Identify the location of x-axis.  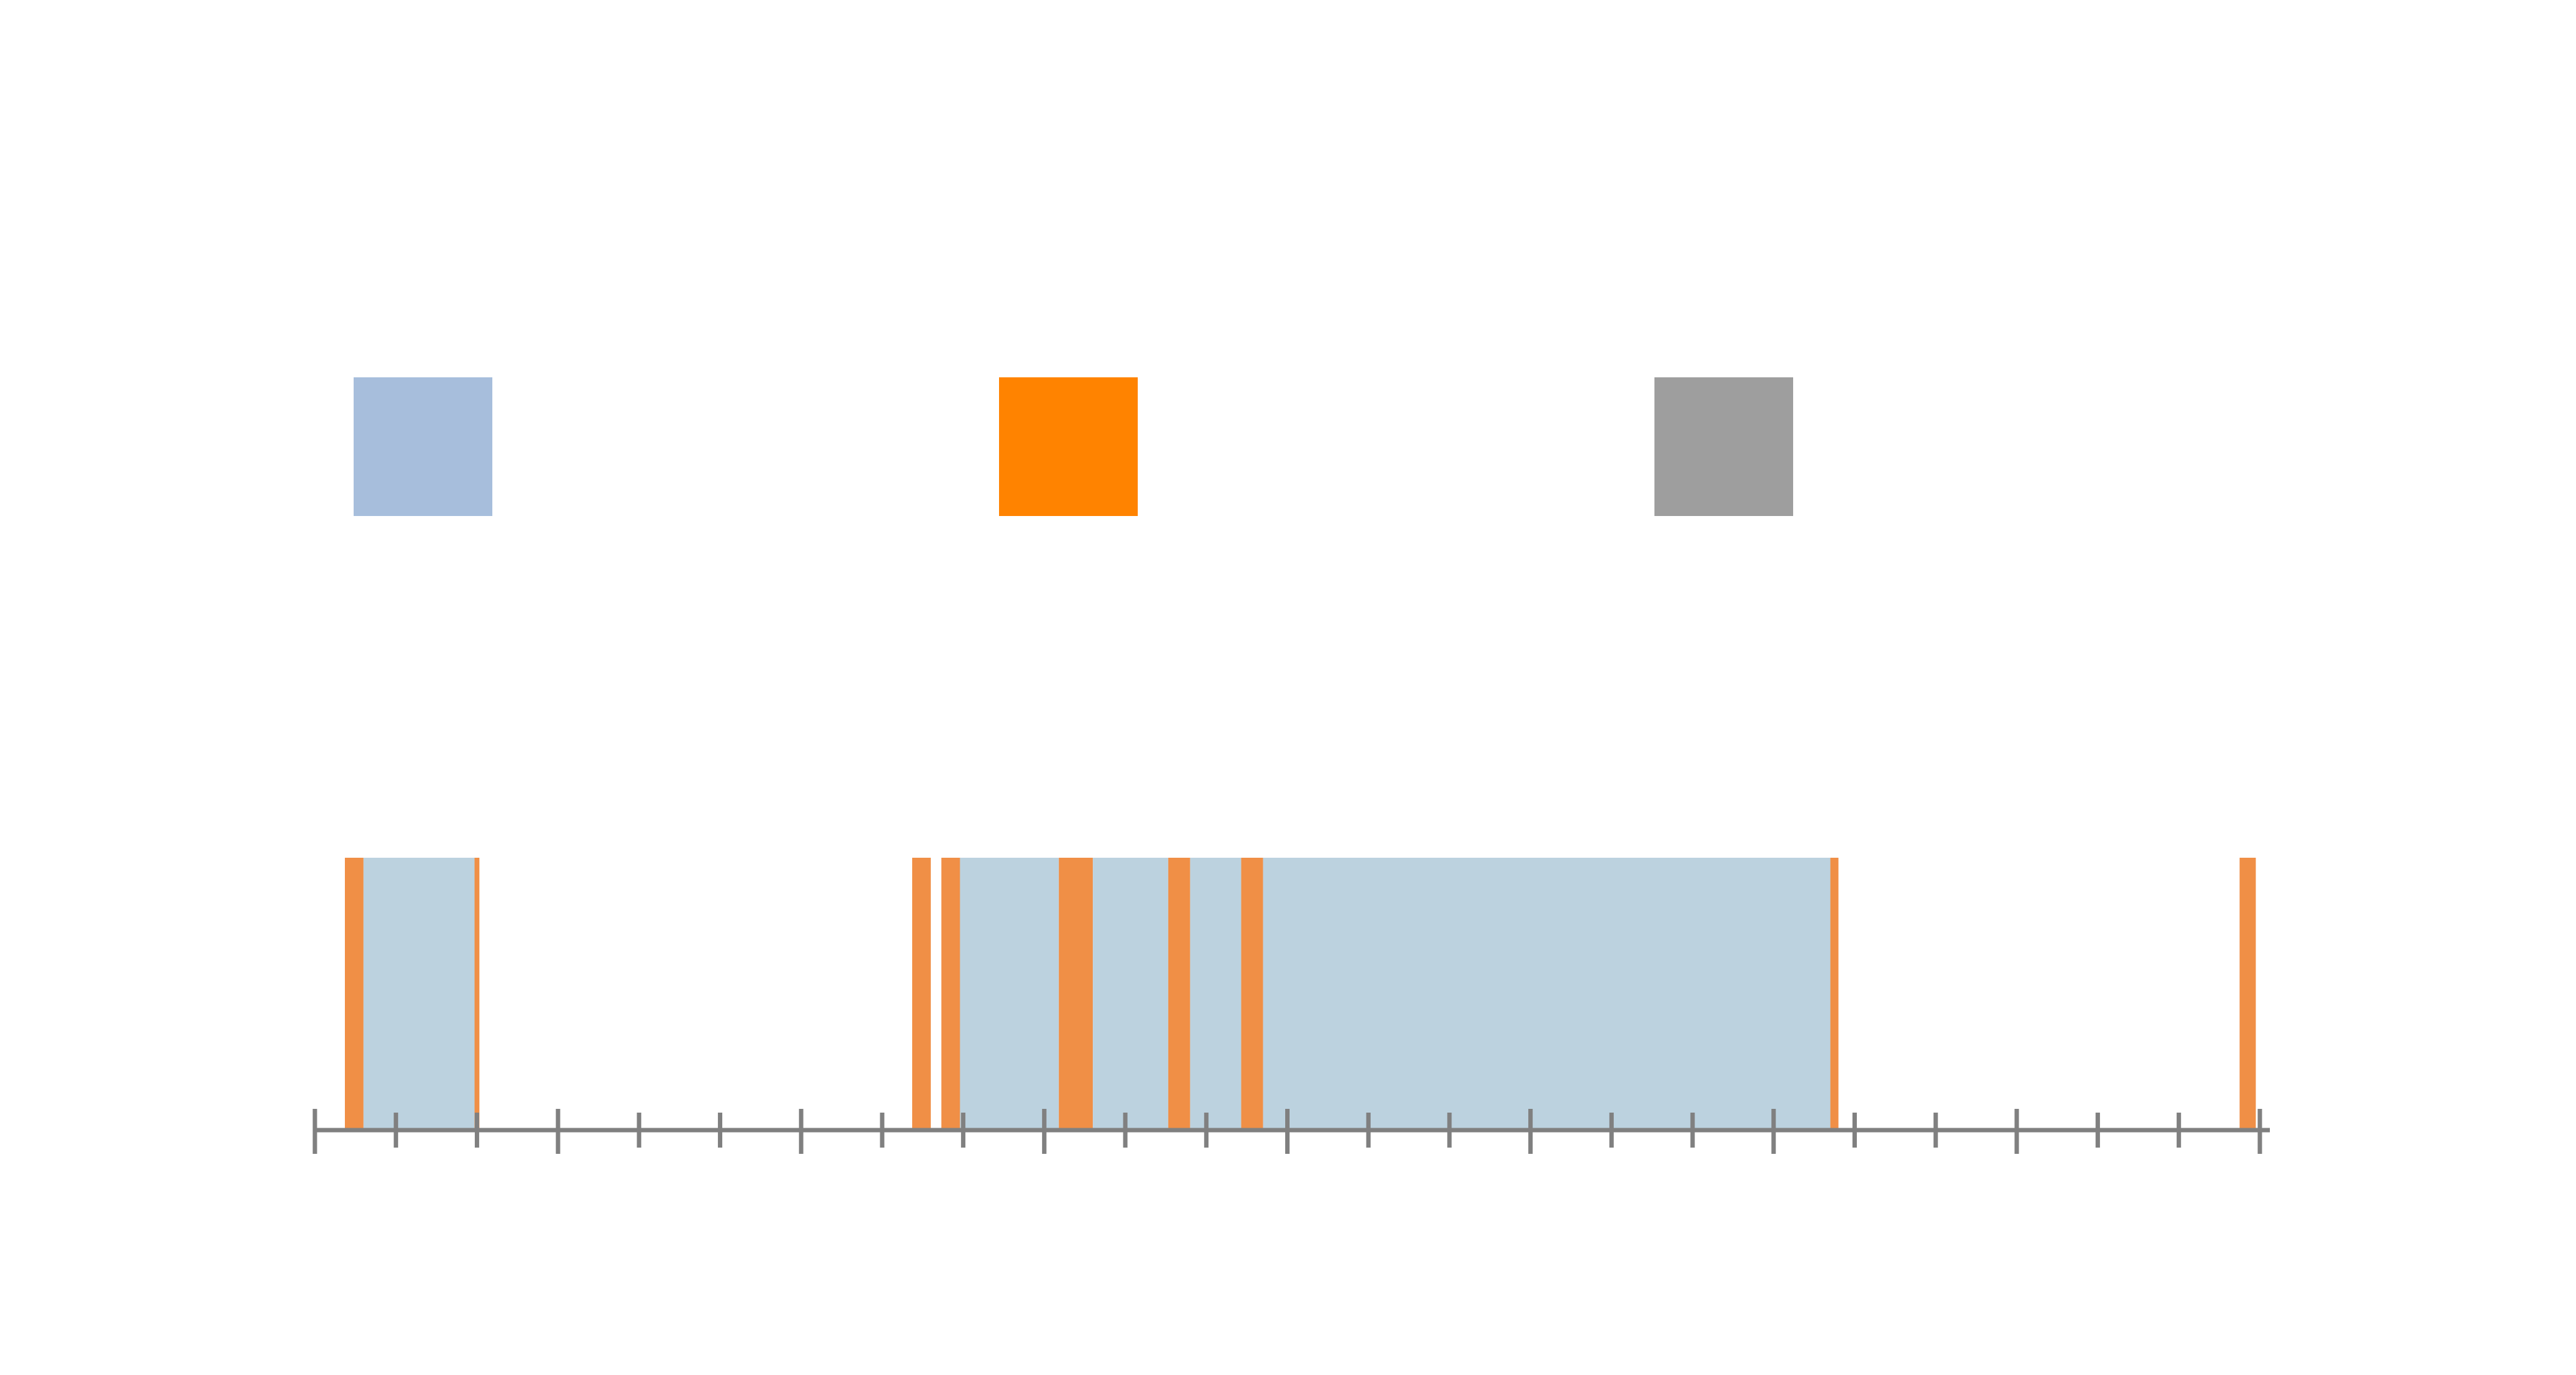
(1291, 1131).